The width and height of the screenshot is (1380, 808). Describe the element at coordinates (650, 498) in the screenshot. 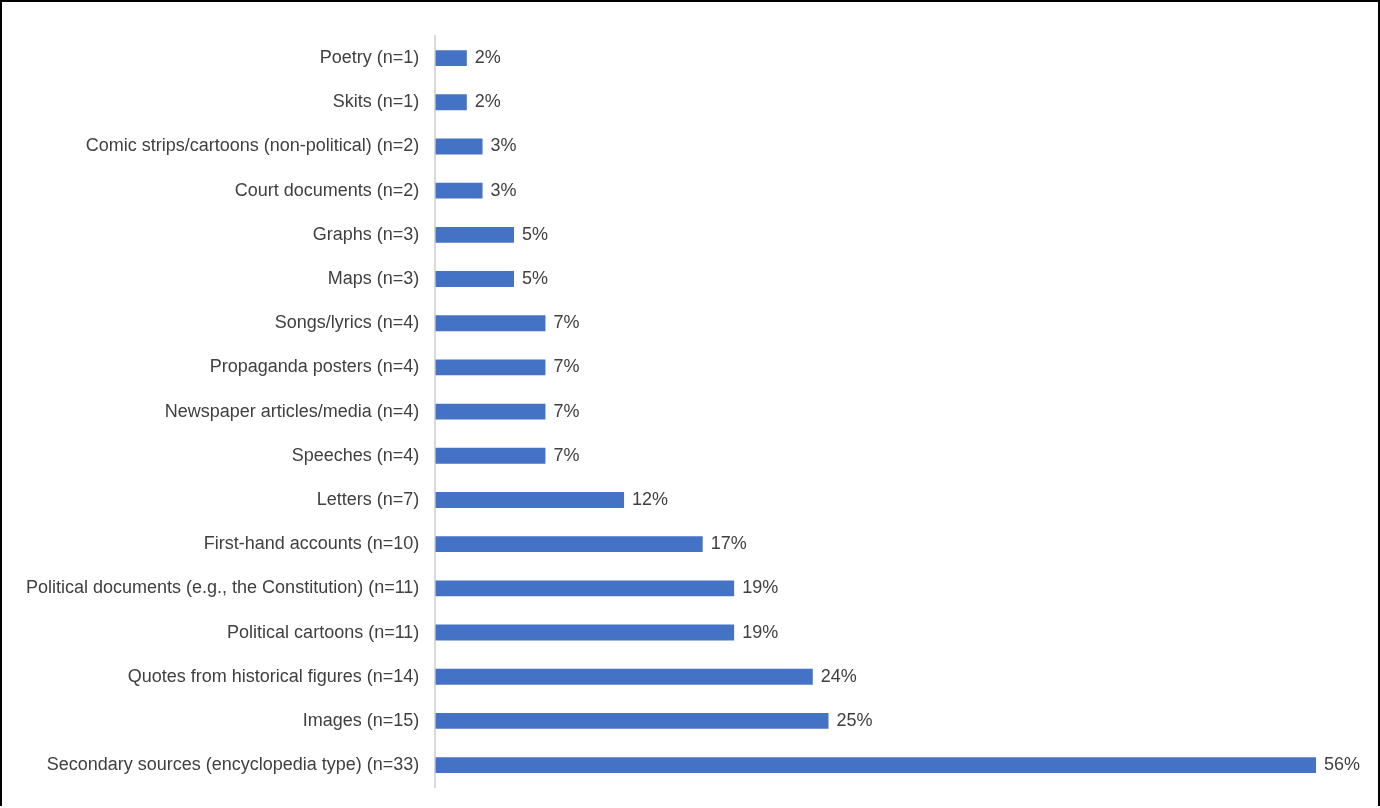

I see `data-label: 12%` at that location.